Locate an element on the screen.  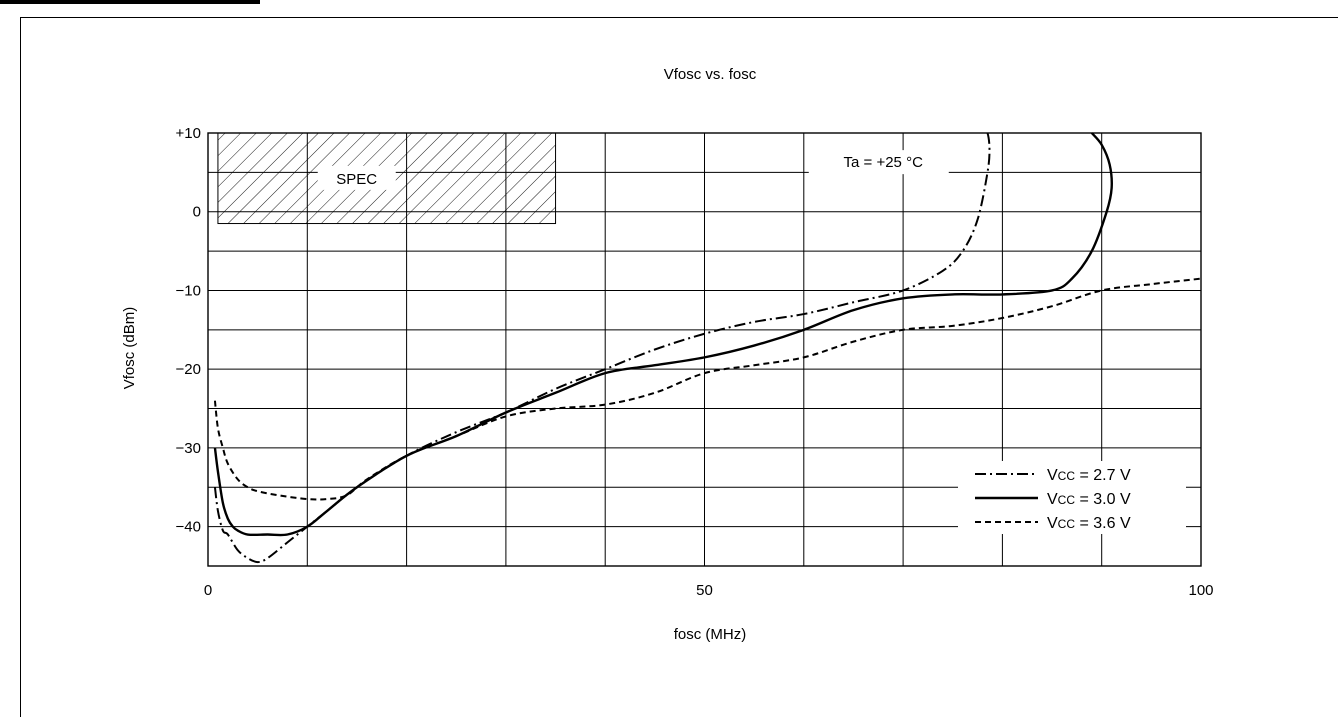
chart-title: Vfosc vs. fosc is located at coordinates (710, 74).